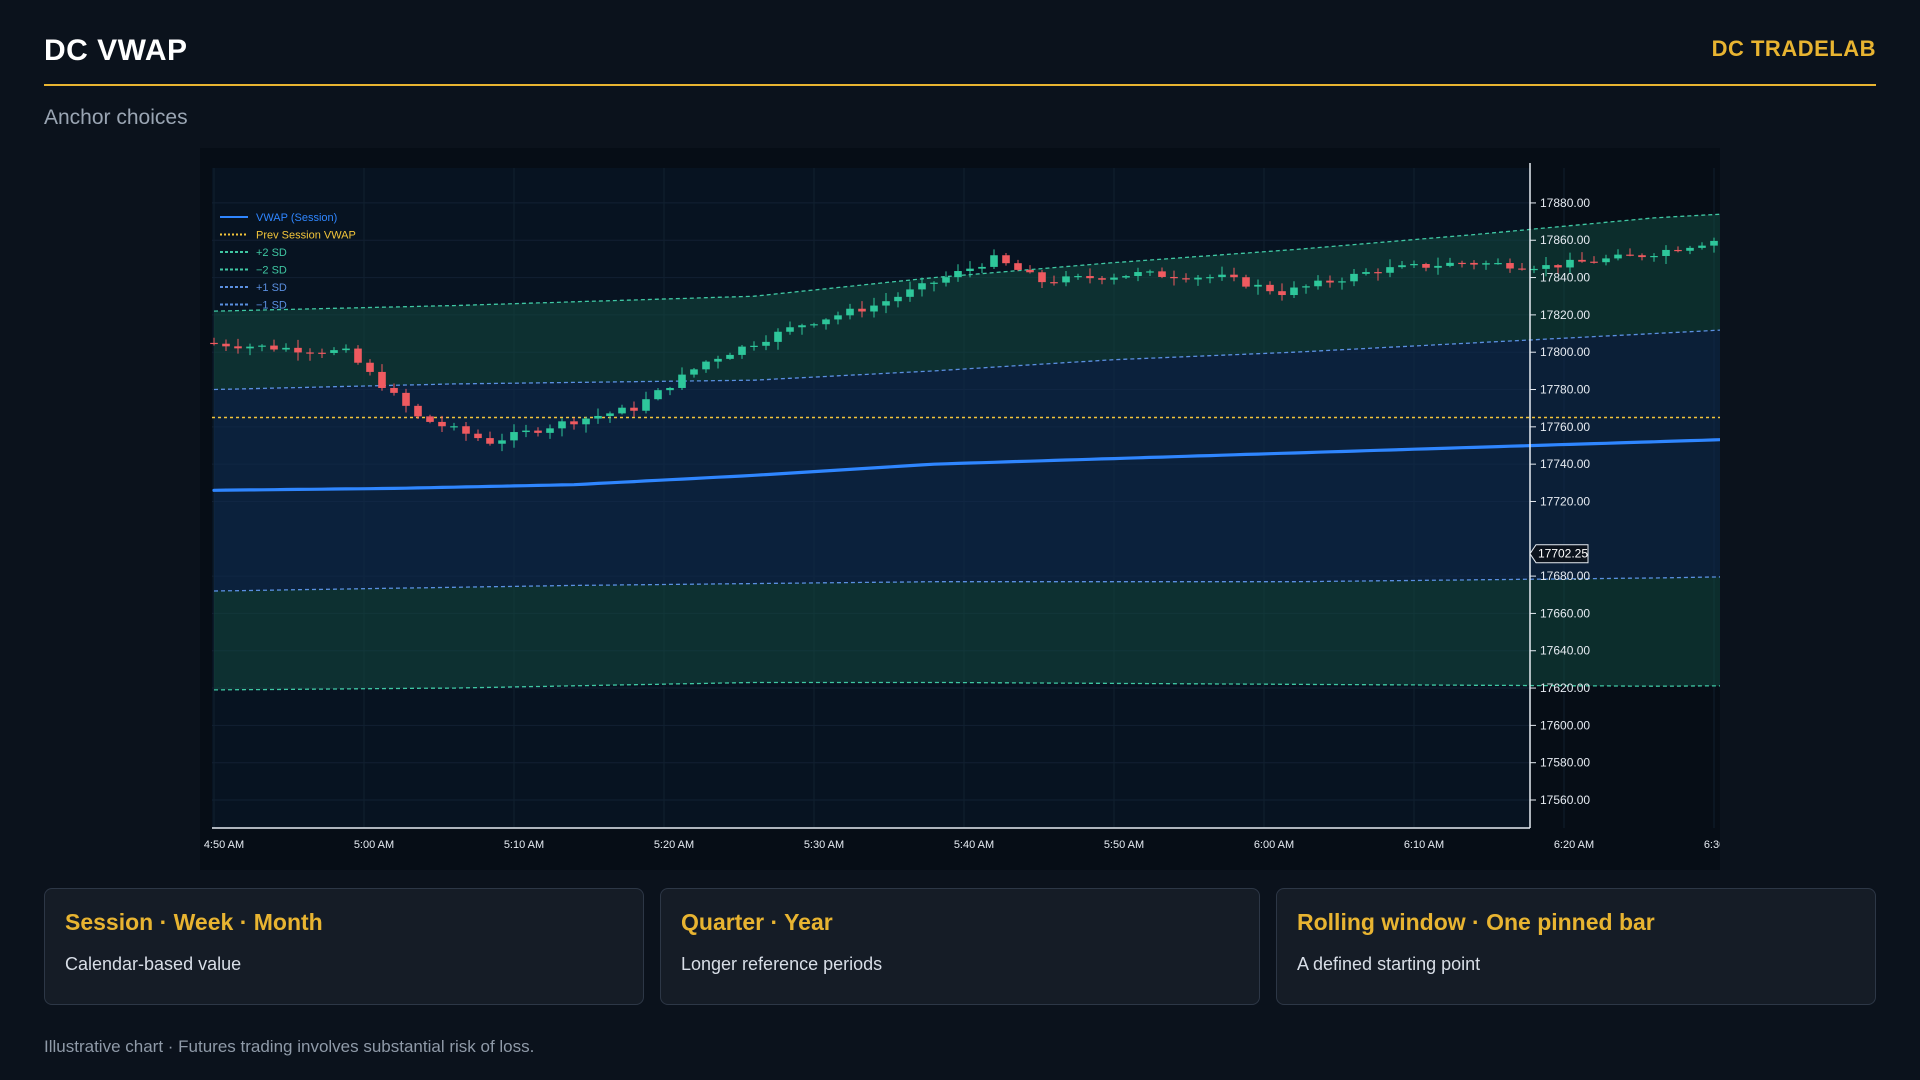  Describe the element at coordinates (1565, 352) in the screenshot. I see `y-tick-label: 17800.00` at that location.